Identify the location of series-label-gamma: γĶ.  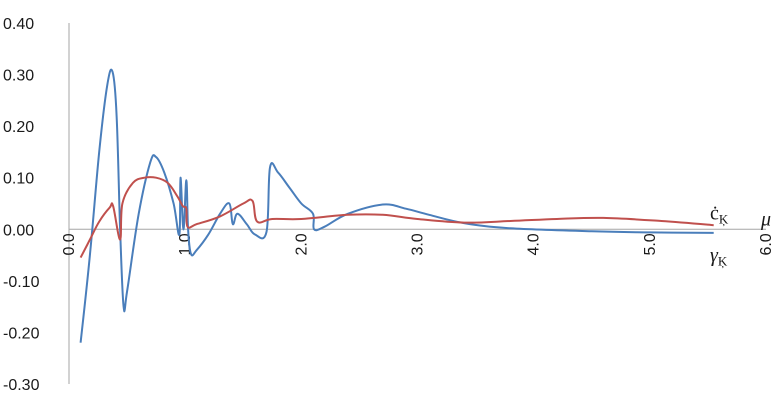
(719, 256).